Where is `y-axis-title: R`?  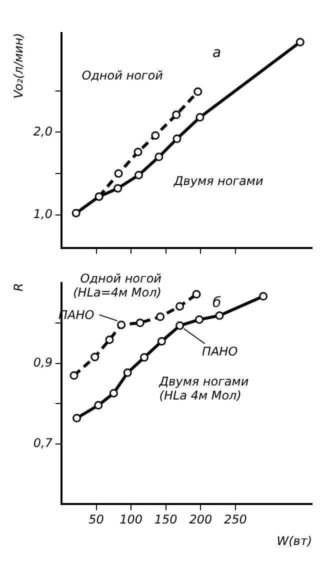
y-axis-title: R is located at coordinates (18, 287).